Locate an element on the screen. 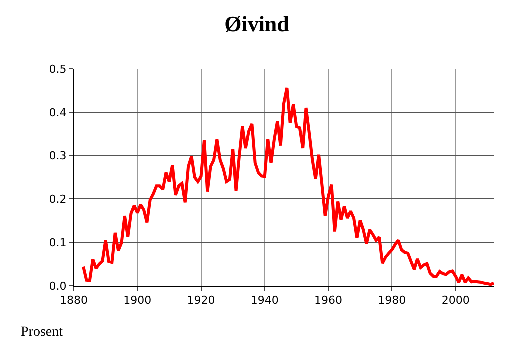 This screenshot has height=343, width=514. y-tick-label: 0.1 is located at coordinates (58, 243).